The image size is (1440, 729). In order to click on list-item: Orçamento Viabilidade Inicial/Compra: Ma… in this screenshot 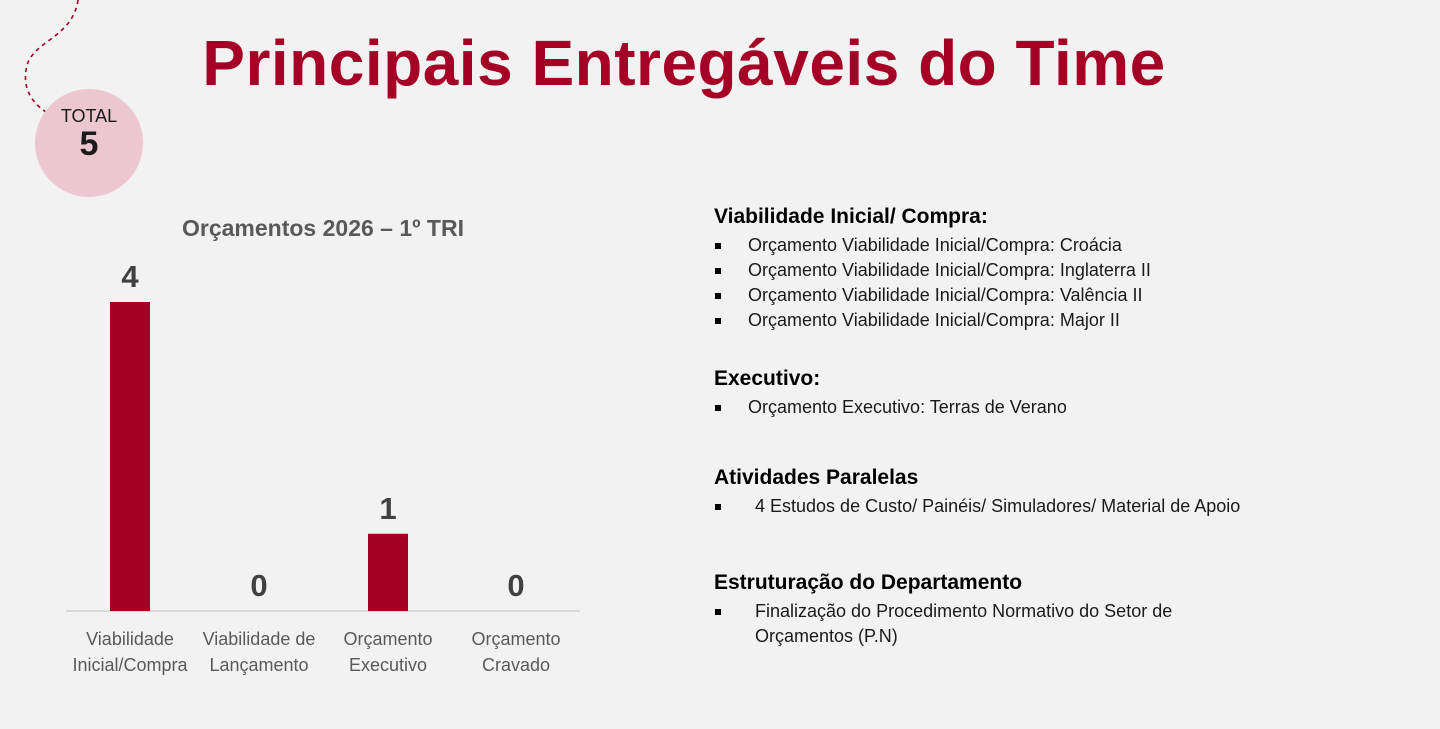, I will do `click(932, 320)`.